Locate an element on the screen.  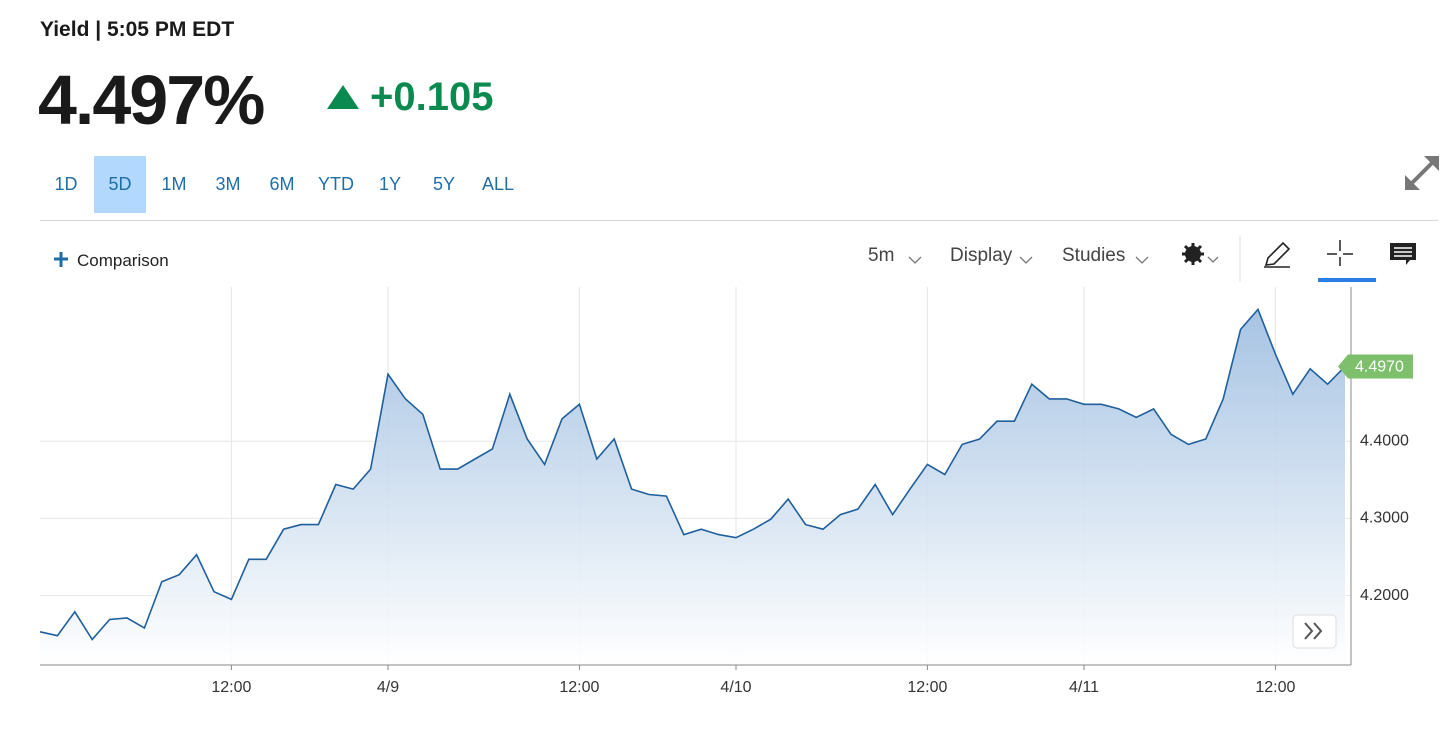
range-tab: 3M is located at coordinates (228, 184).